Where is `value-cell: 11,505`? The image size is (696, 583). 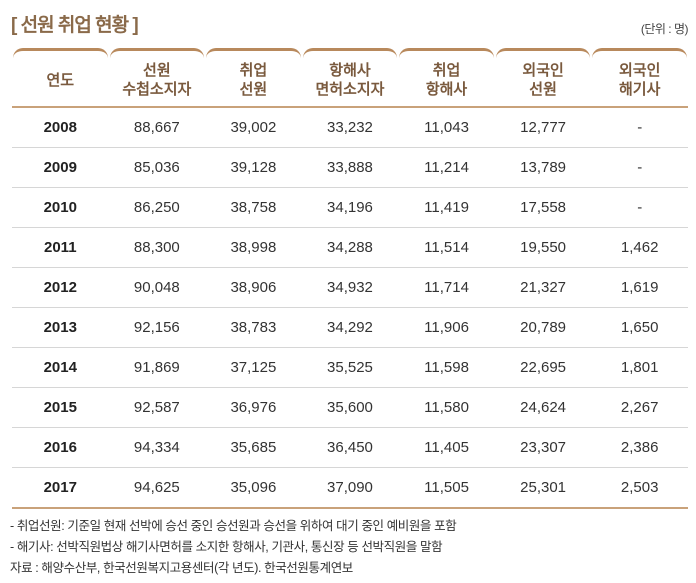 value-cell: 11,505 is located at coordinates (446, 488).